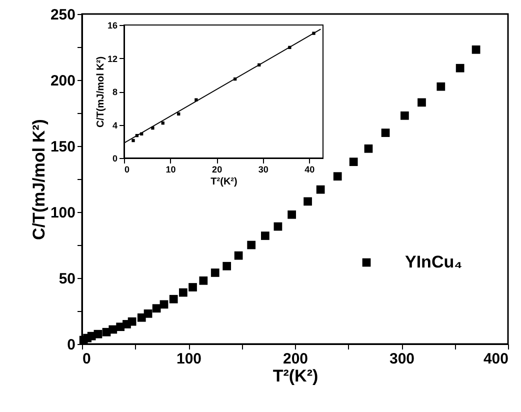 The width and height of the screenshot is (521, 412). I want to click on x-tick-label: 30, so click(263, 169).